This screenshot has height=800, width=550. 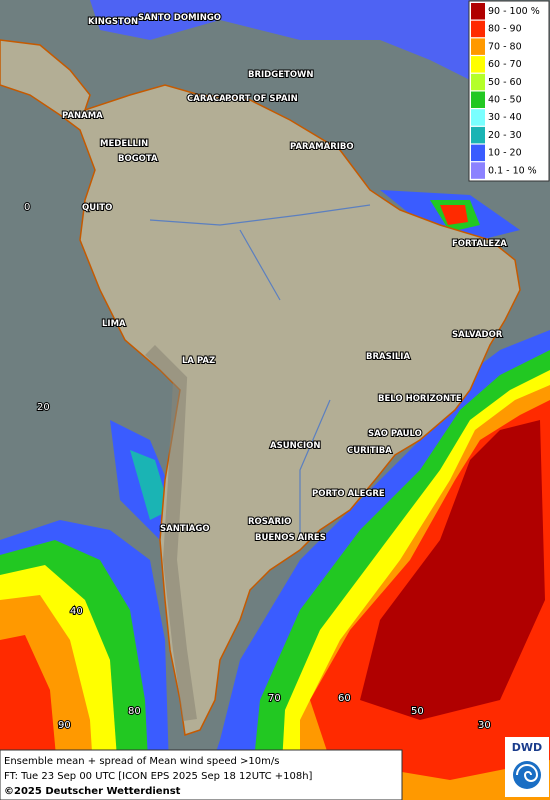 What do you see at coordinates (420, 399) in the screenshot?
I see `city-label: BELO HORIZONTE` at bounding box center [420, 399].